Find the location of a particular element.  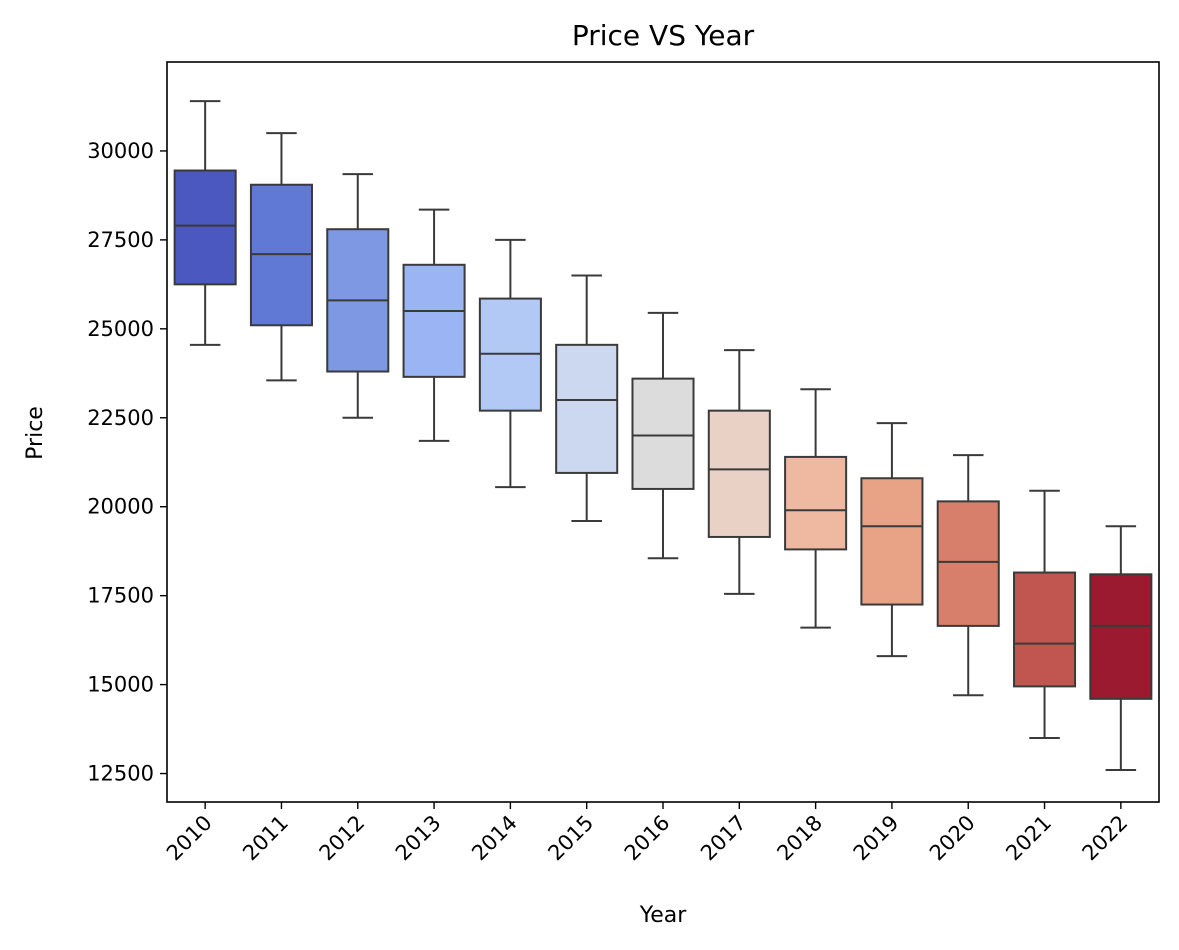

box-2016 is located at coordinates (663, 435).